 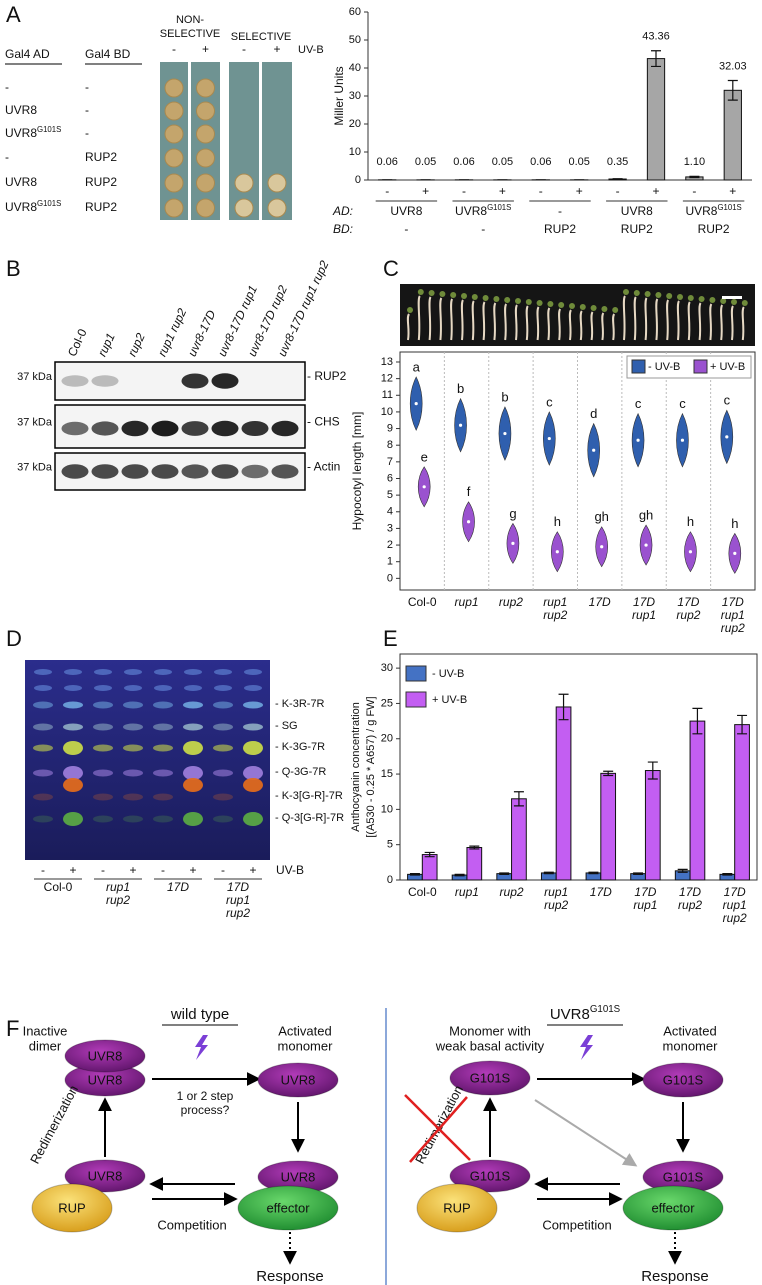 What do you see at coordinates (387, 362) in the screenshot?
I see `y-tick-label: 13` at bounding box center [387, 362].